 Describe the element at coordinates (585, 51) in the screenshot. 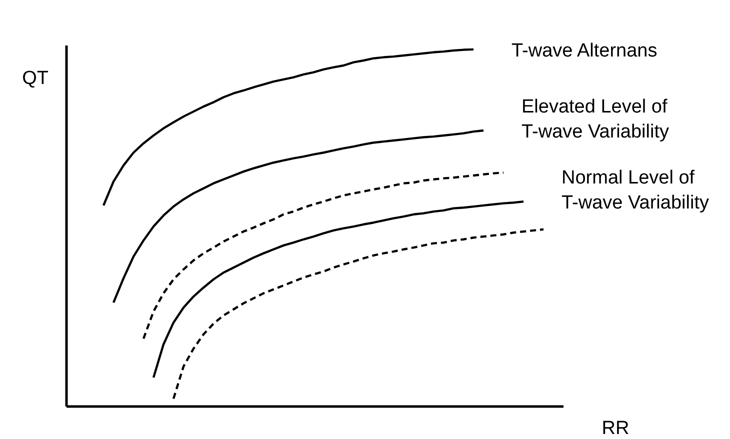

I see `text: T-wave Alternans` at that location.